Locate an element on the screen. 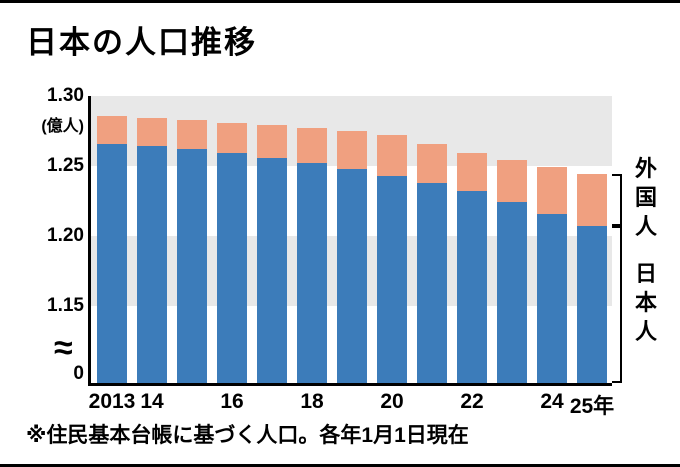  y-axis-unit-label: (億人) is located at coordinates (62, 126).